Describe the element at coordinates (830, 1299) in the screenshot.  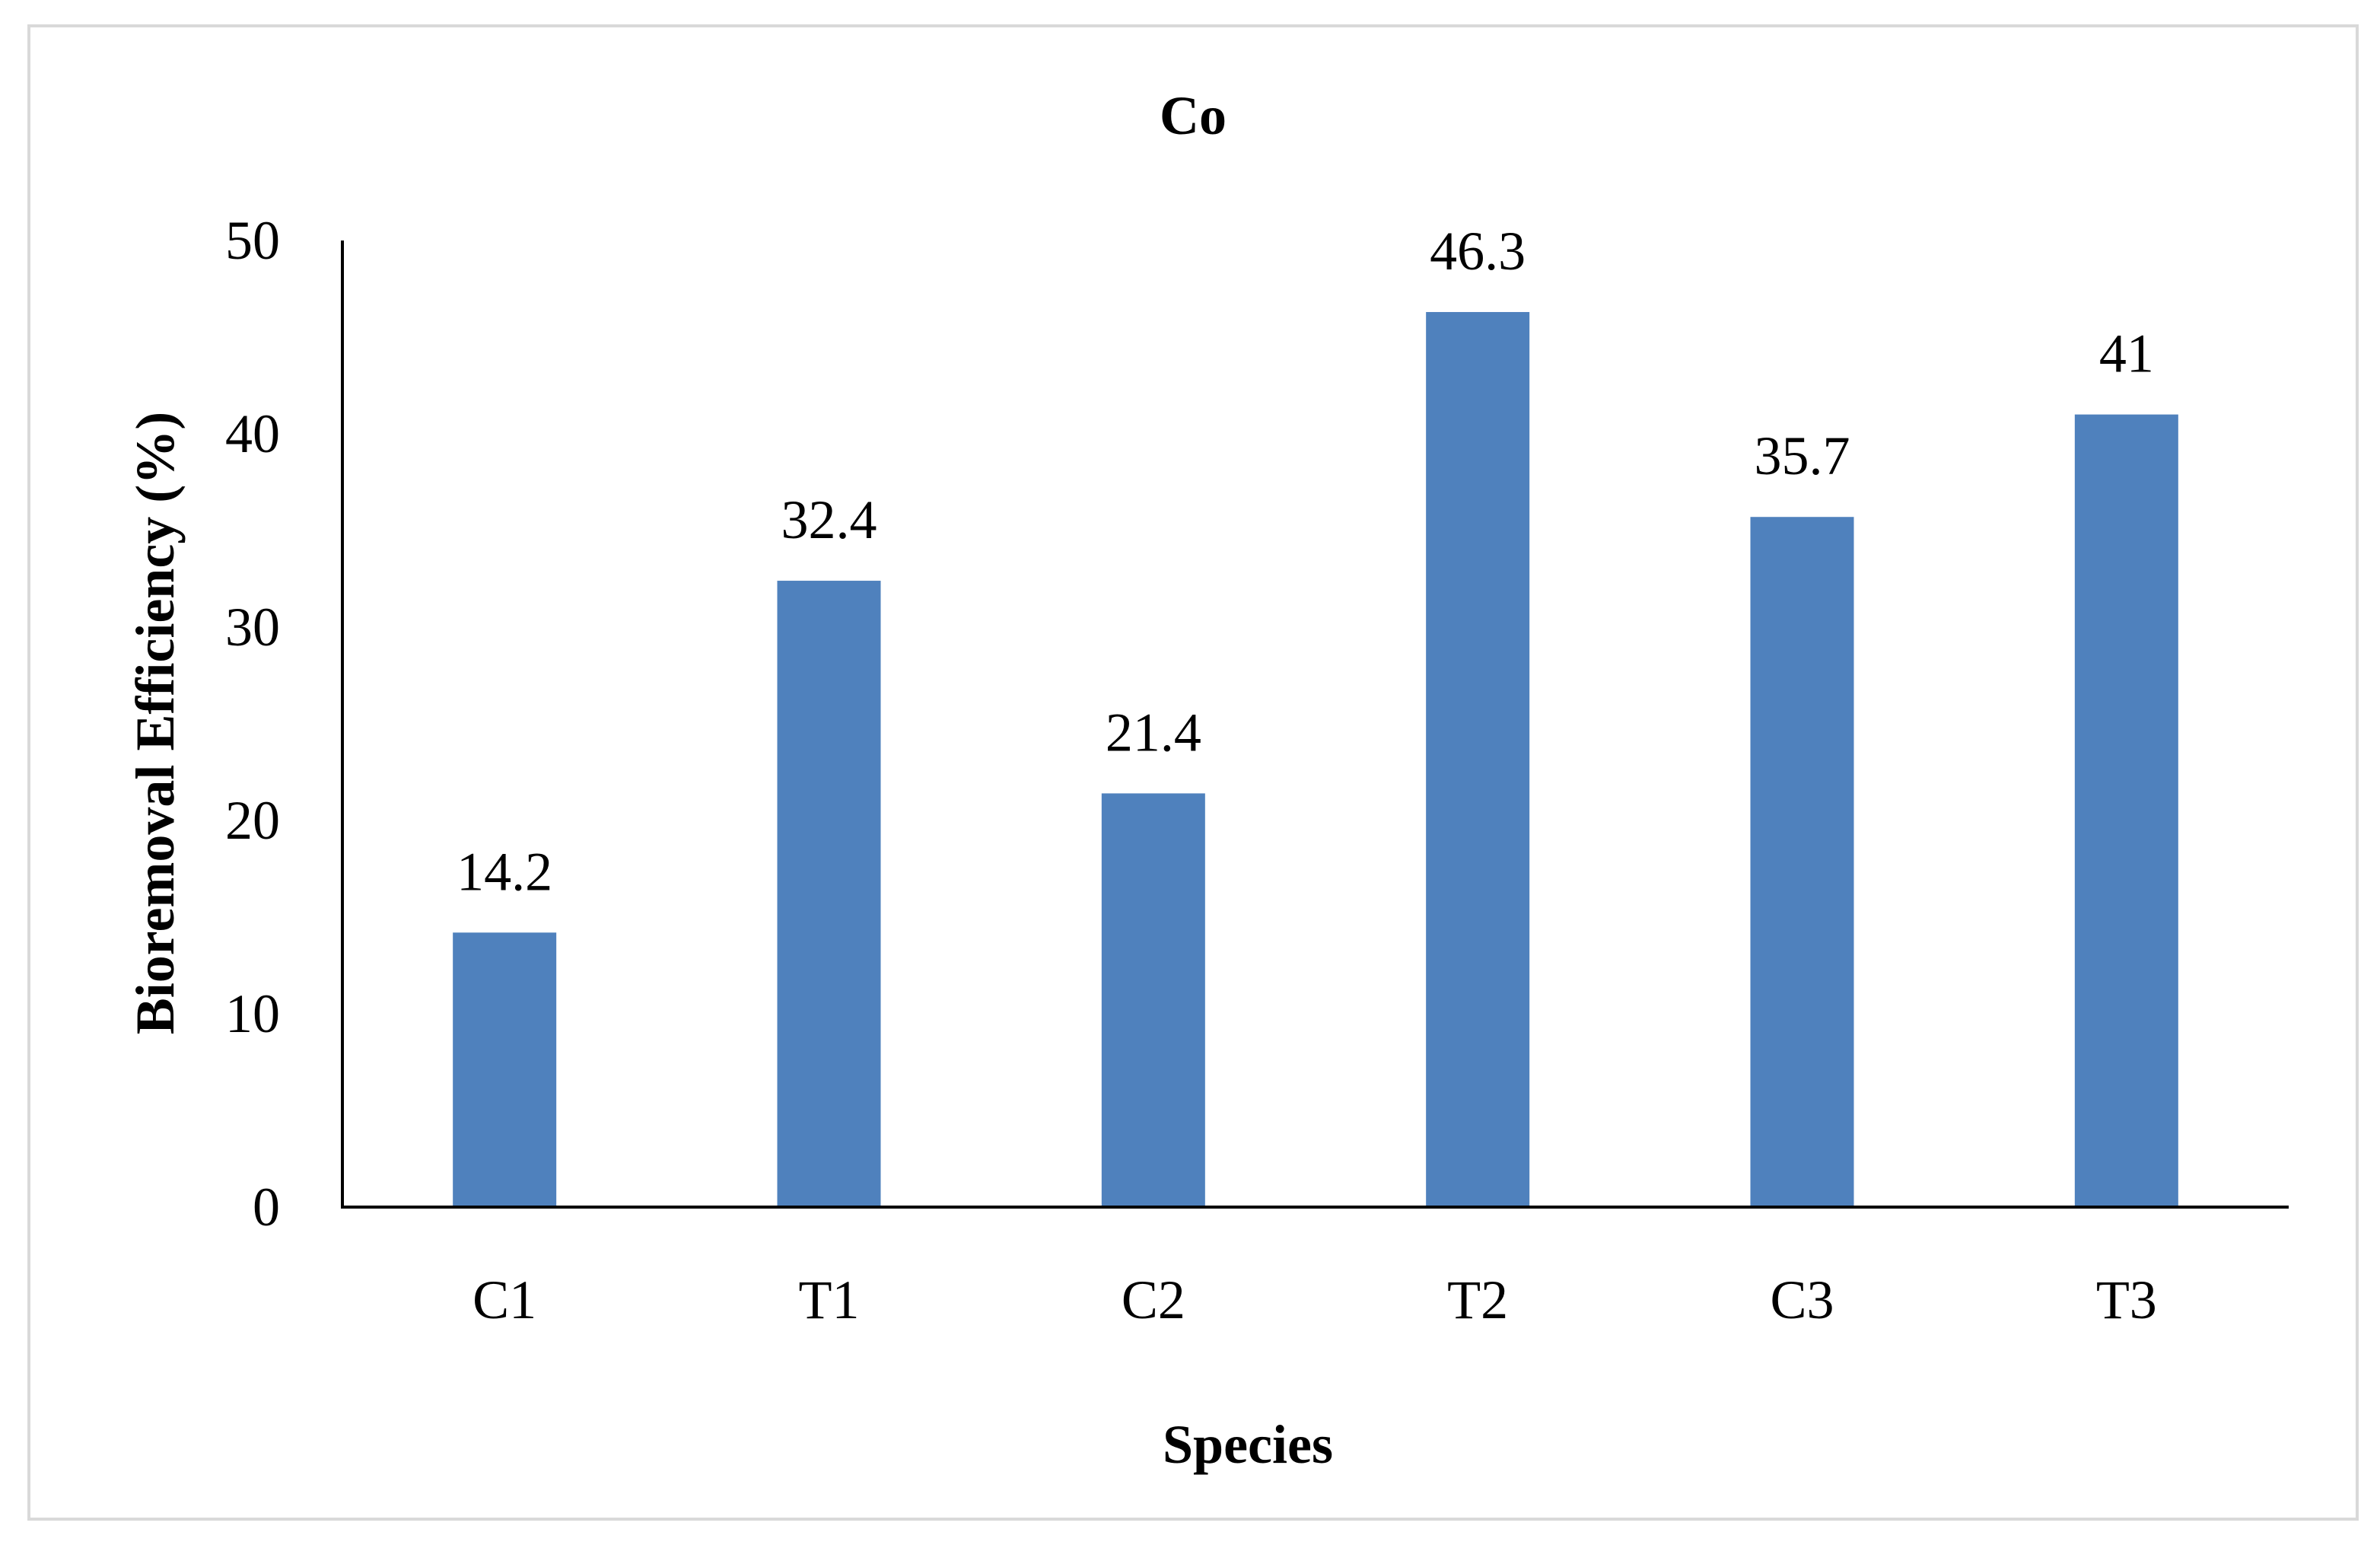
I see `x-tick-label-t1: T1` at that location.